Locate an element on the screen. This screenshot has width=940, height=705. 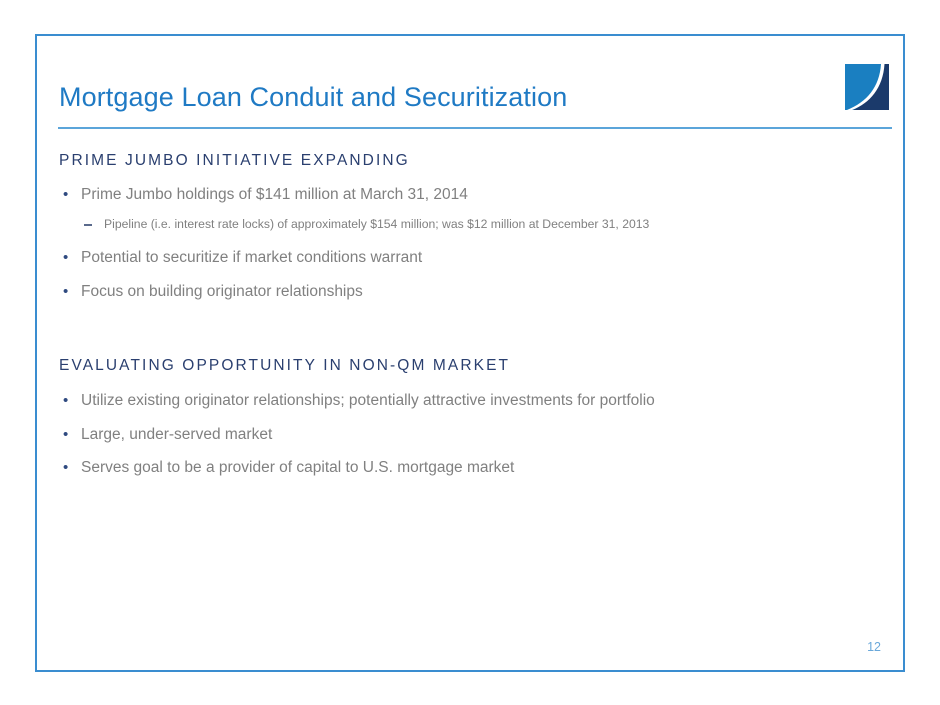
dash-marker-icon is located at coordinates (94, 221).